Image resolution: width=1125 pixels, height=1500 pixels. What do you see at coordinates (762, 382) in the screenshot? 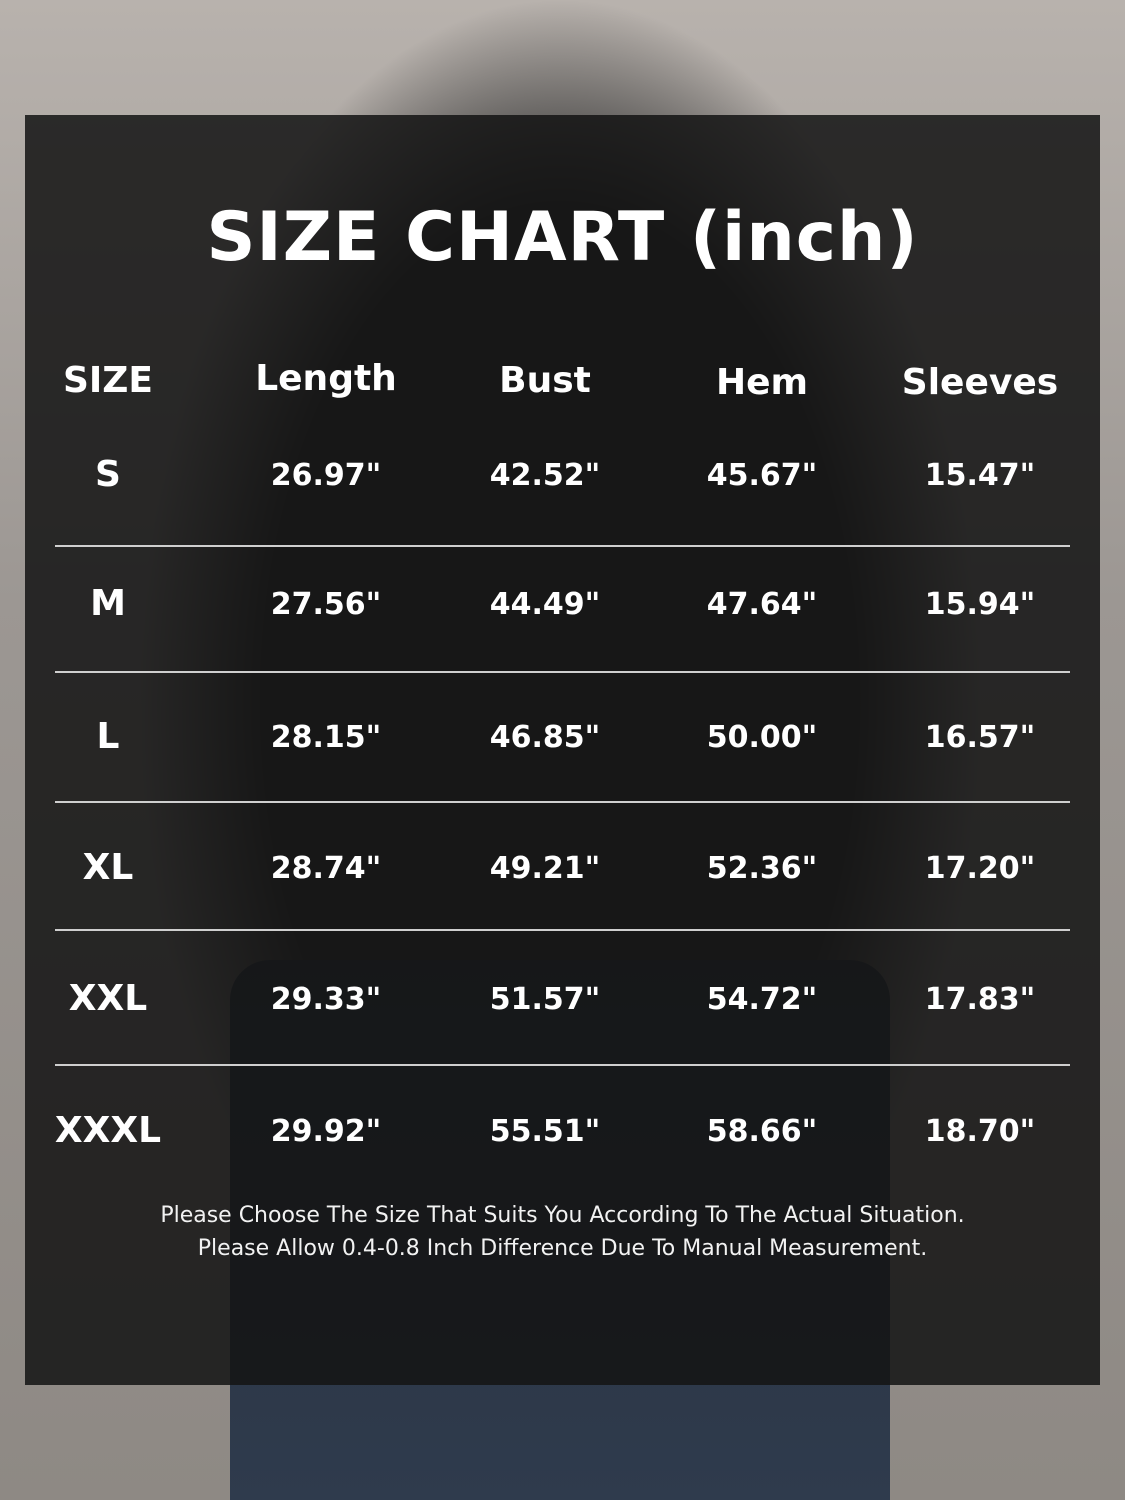
I see `column-header-hem: Hem` at bounding box center [762, 382].